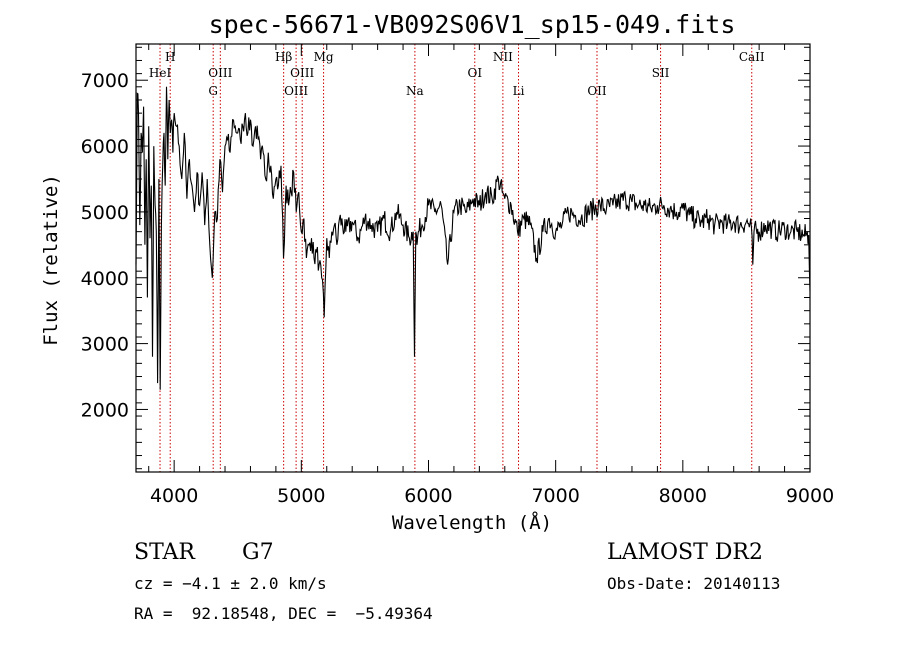 The height and width of the screenshot is (649, 900). What do you see at coordinates (170, 57) in the screenshot?
I see `spectral-line-label: H` at bounding box center [170, 57].